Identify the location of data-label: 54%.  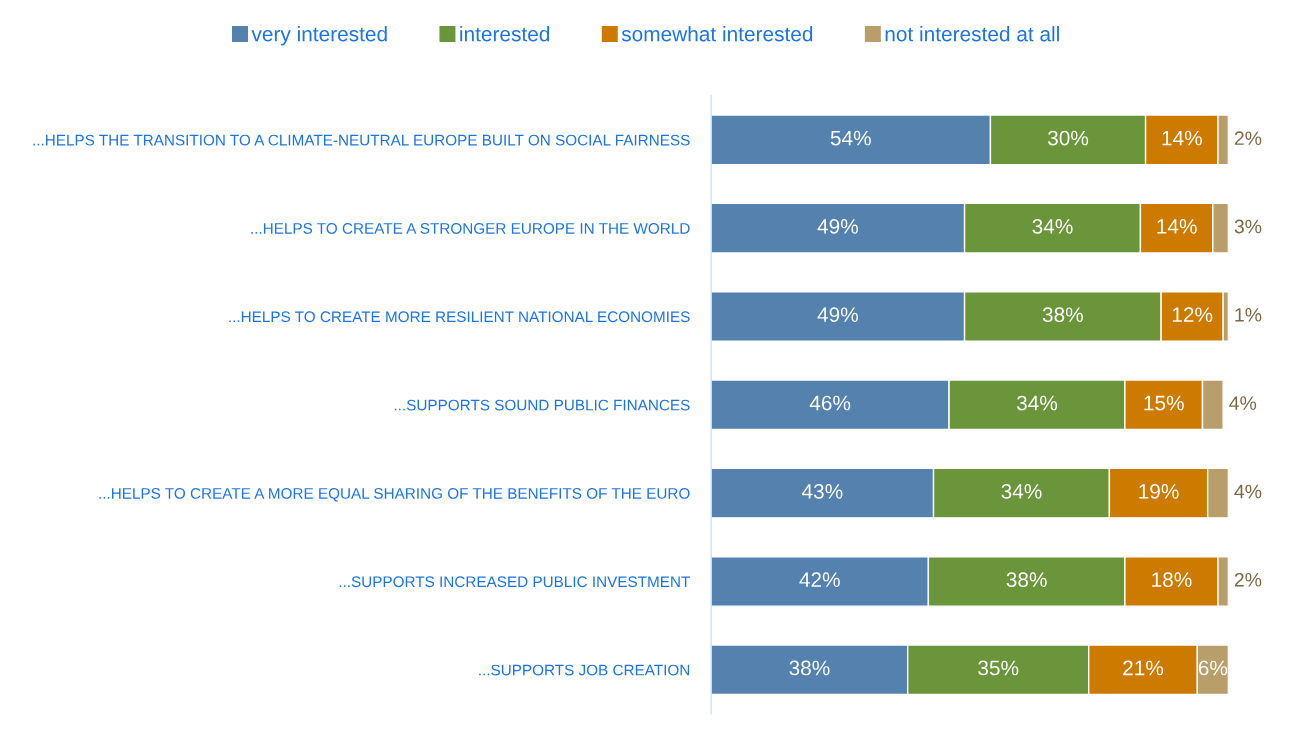
(850, 138).